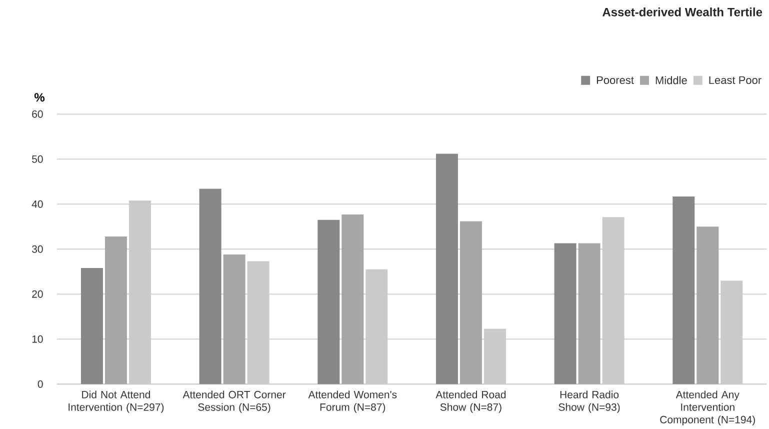 This screenshot has width=769, height=429. What do you see at coordinates (615, 80) in the screenshot?
I see `legend-label: Poorest` at bounding box center [615, 80].